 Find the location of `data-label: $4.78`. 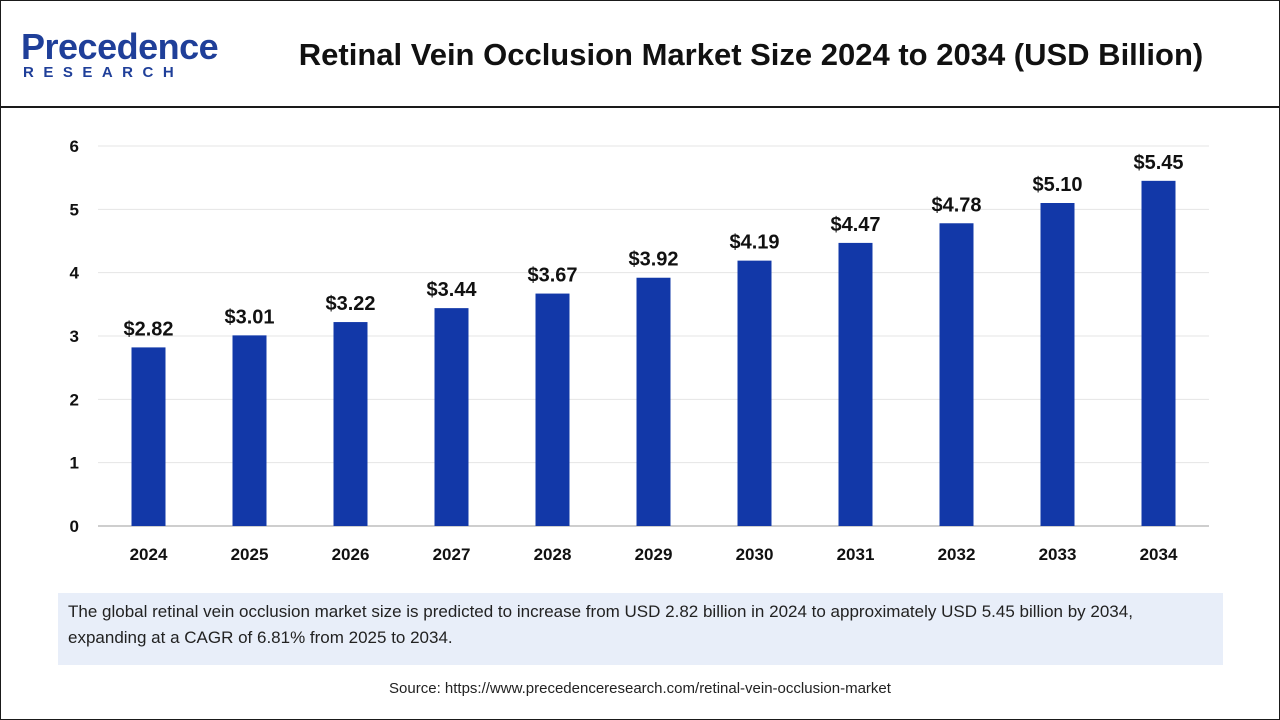

data-label: $4.78 is located at coordinates (956, 205).